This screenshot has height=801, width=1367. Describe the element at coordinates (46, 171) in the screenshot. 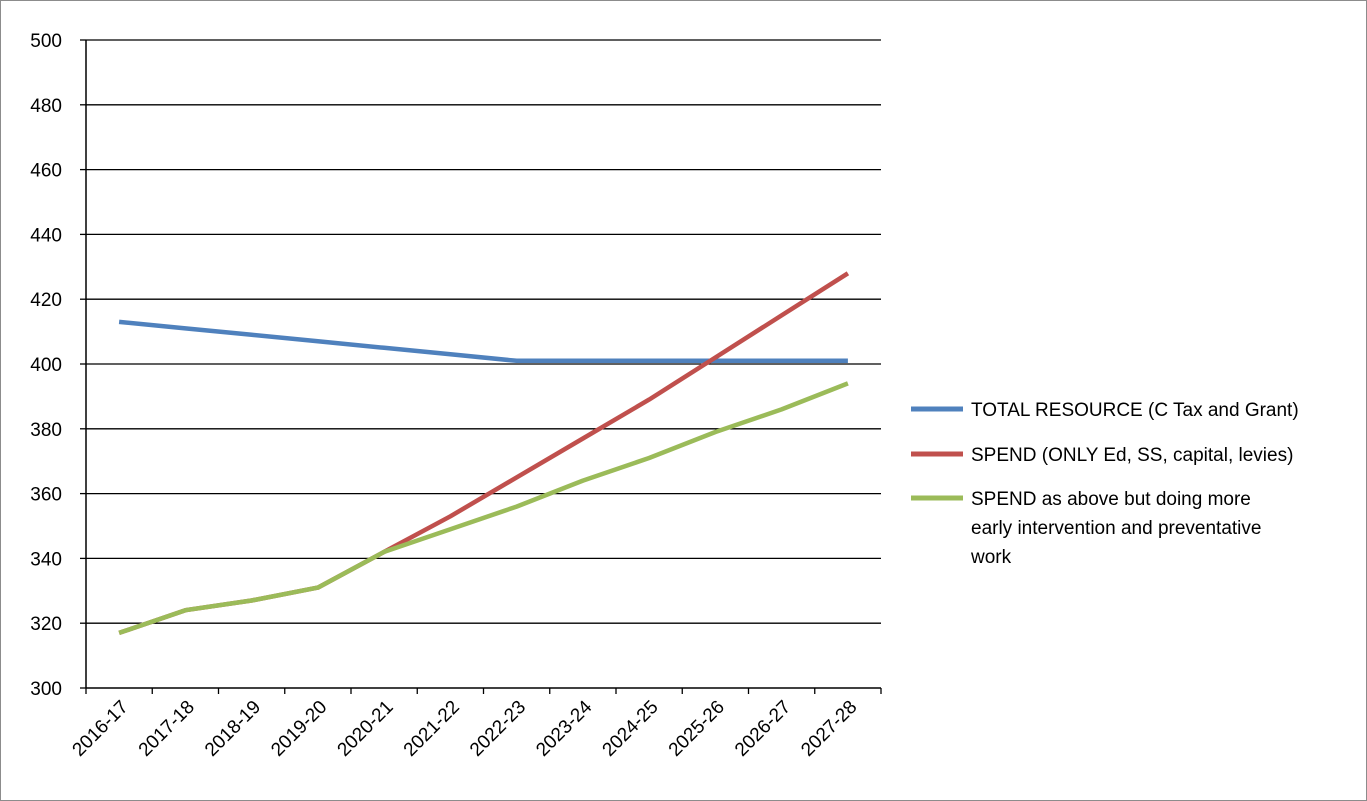

I see `y-tick-label: 460` at that location.